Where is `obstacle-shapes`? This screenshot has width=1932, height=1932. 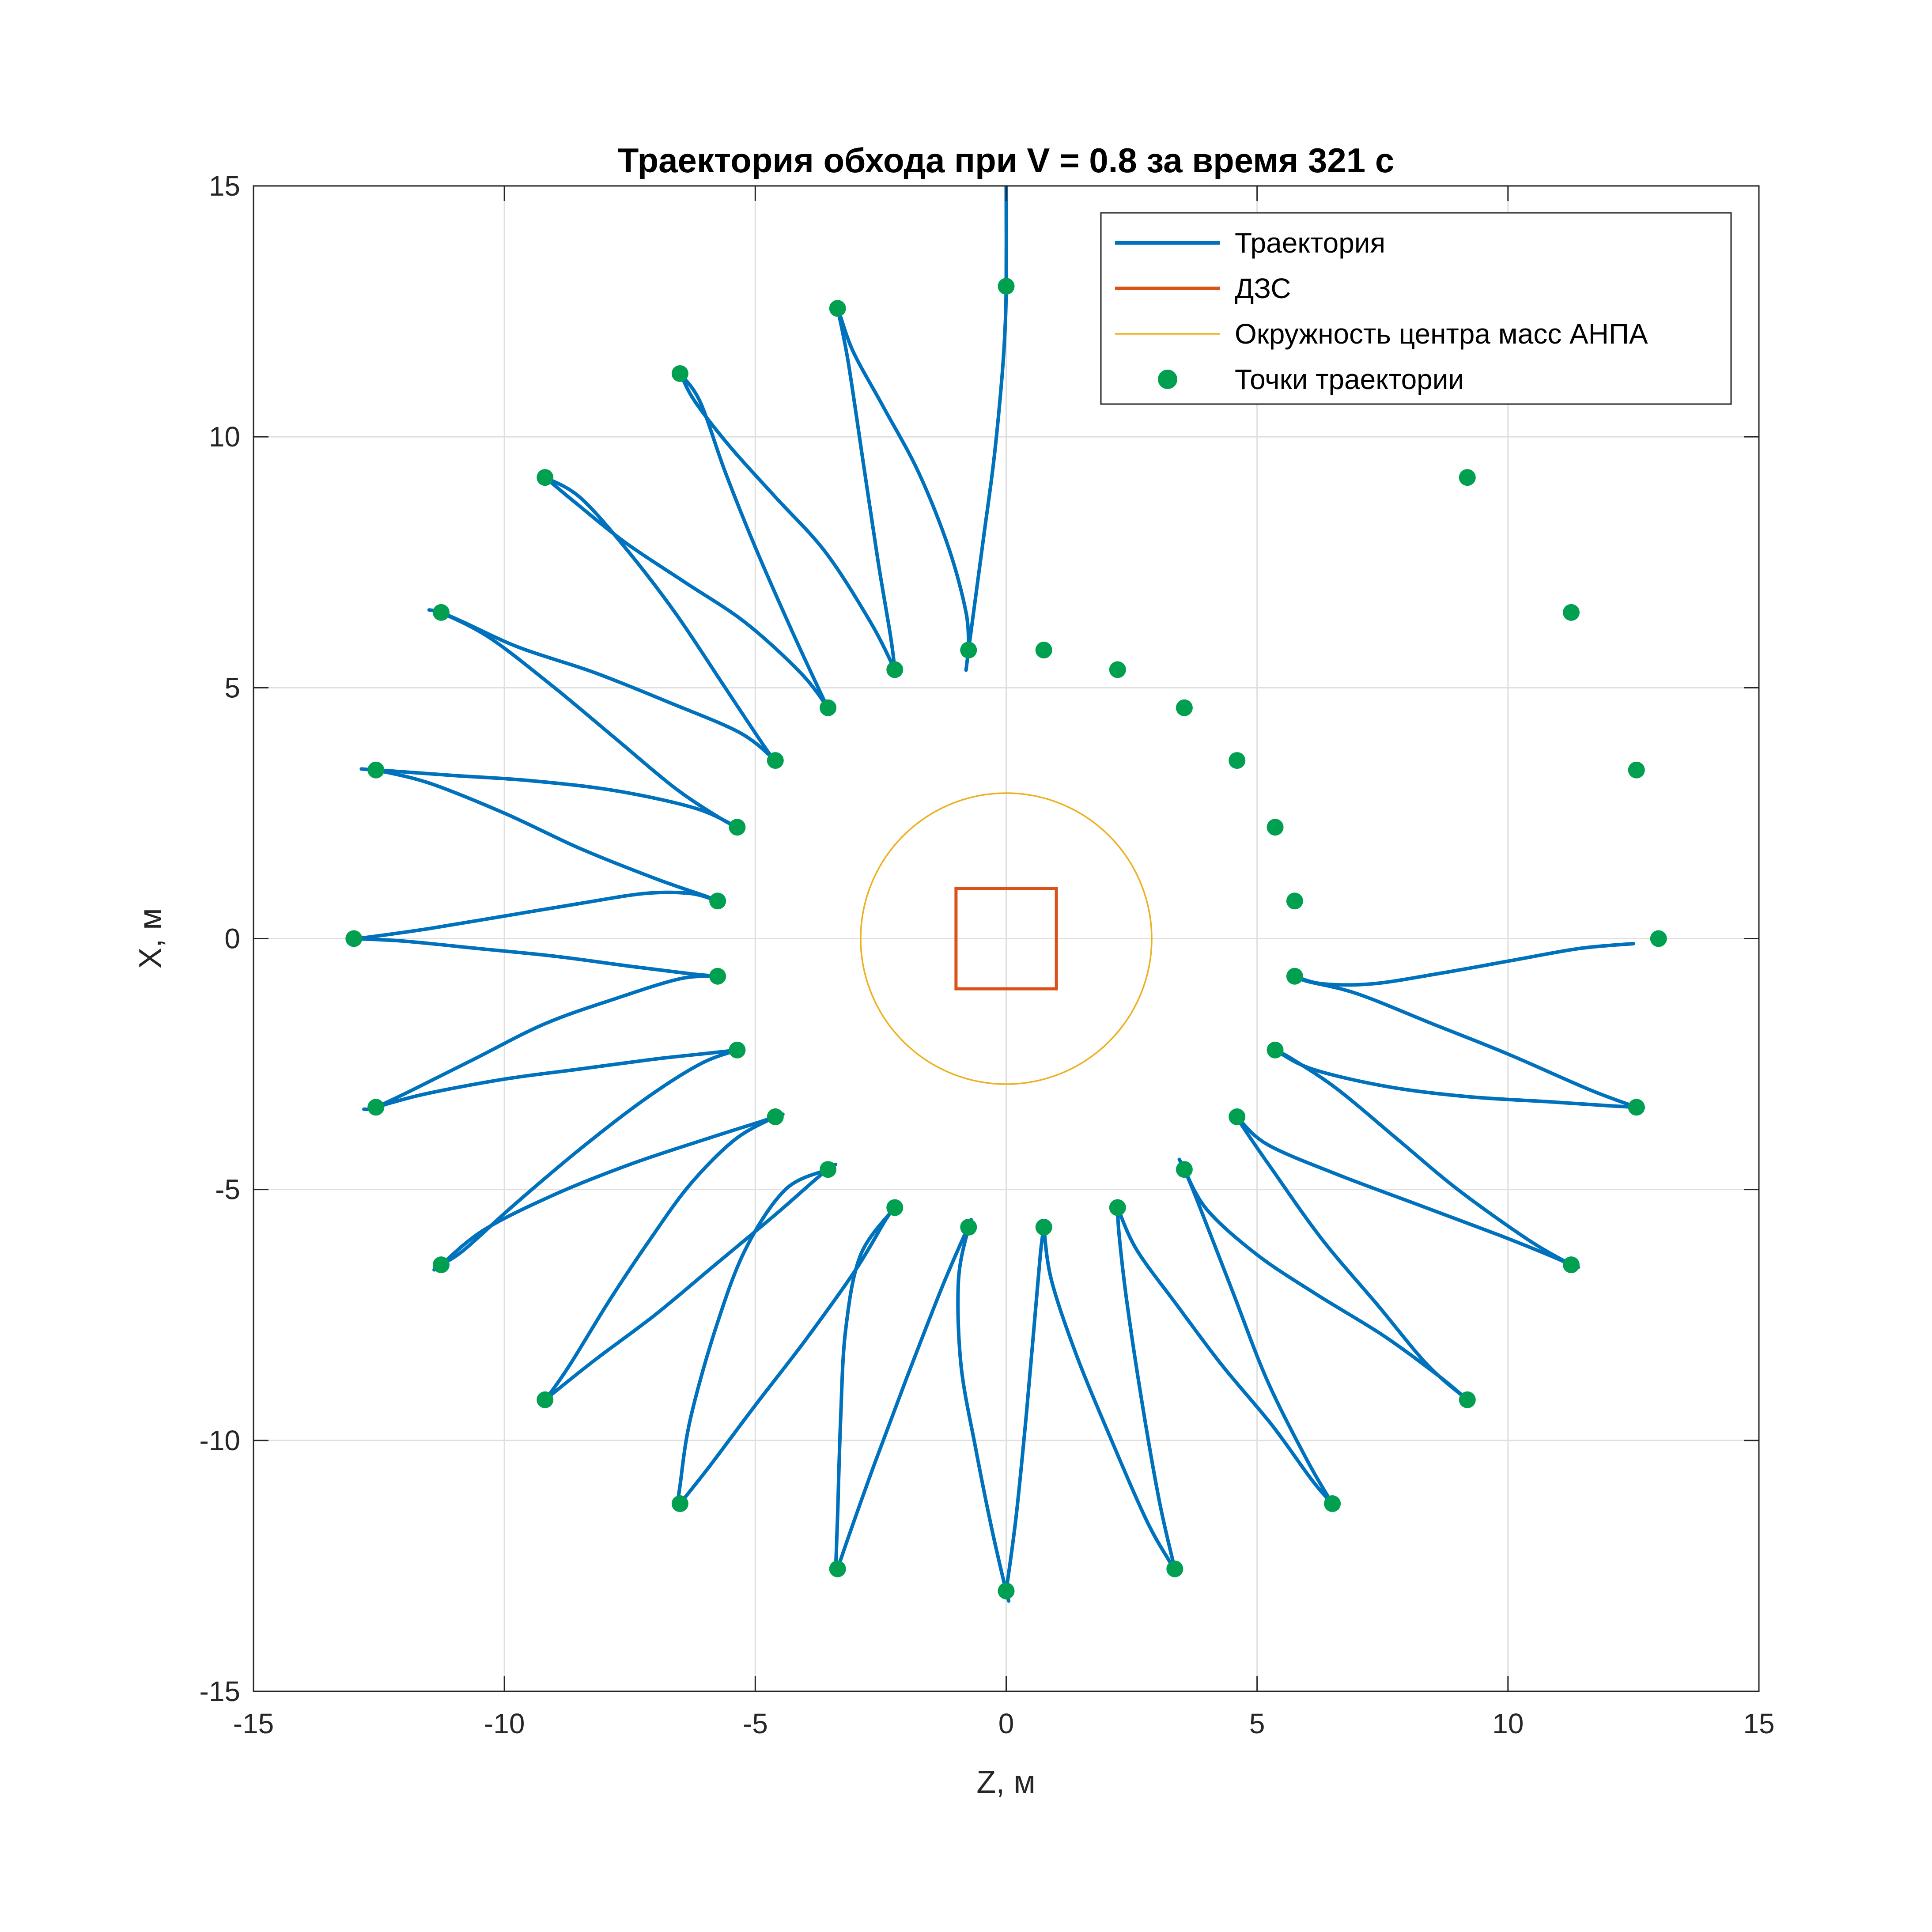 obstacle-shapes is located at coordinates (1006, 939).